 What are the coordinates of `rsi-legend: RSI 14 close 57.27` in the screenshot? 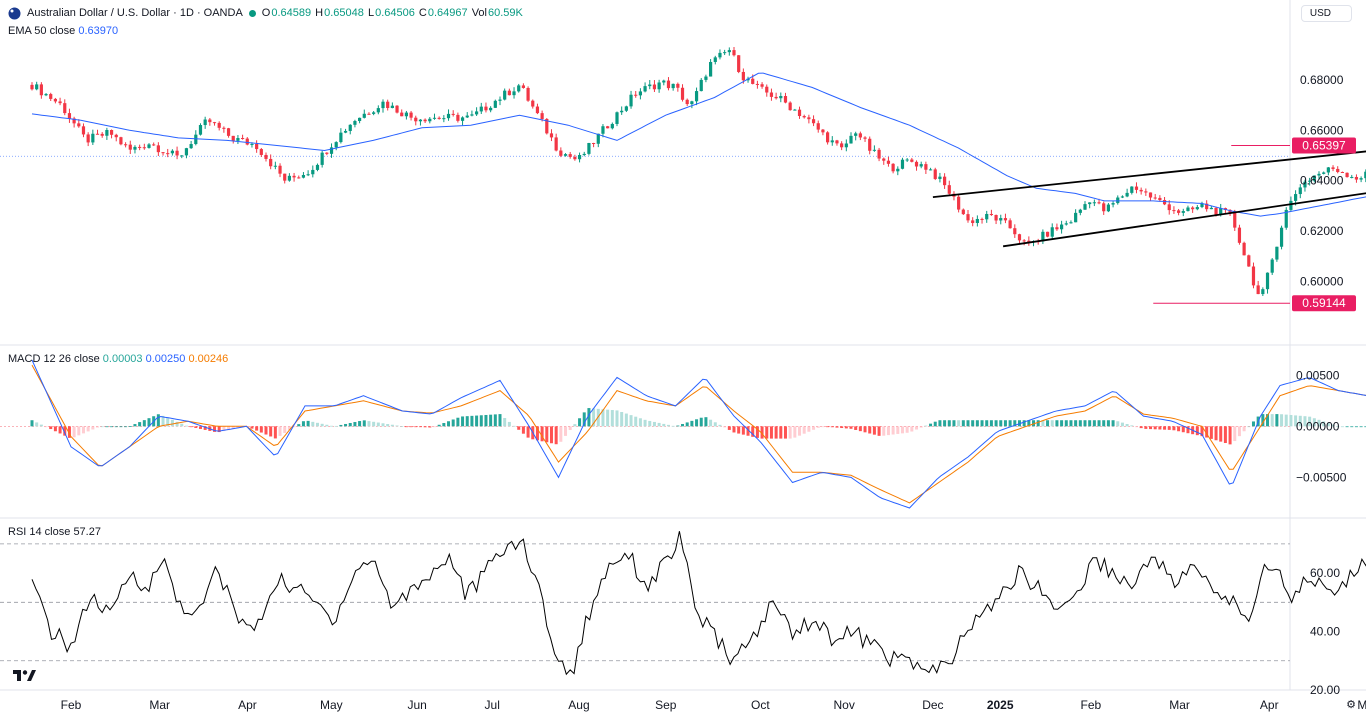 It's located at (54, 532).